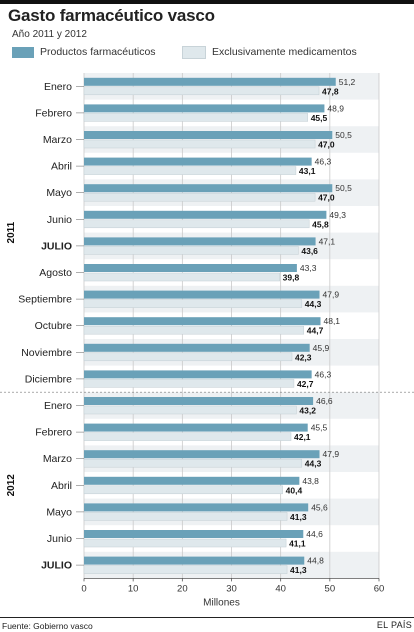 The image size is (414, 632). I want to click on data-label-productos: 51,2, so click(347, 82).